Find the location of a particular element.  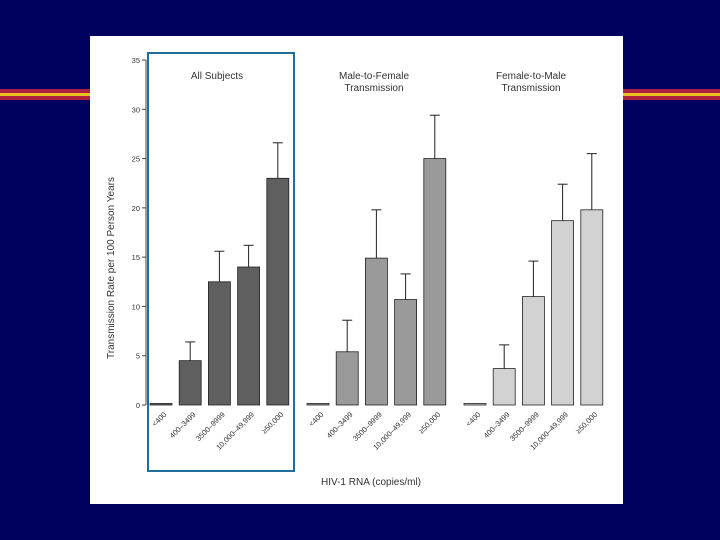

y-tick-label: 5 is located at coordinates (138, 356).